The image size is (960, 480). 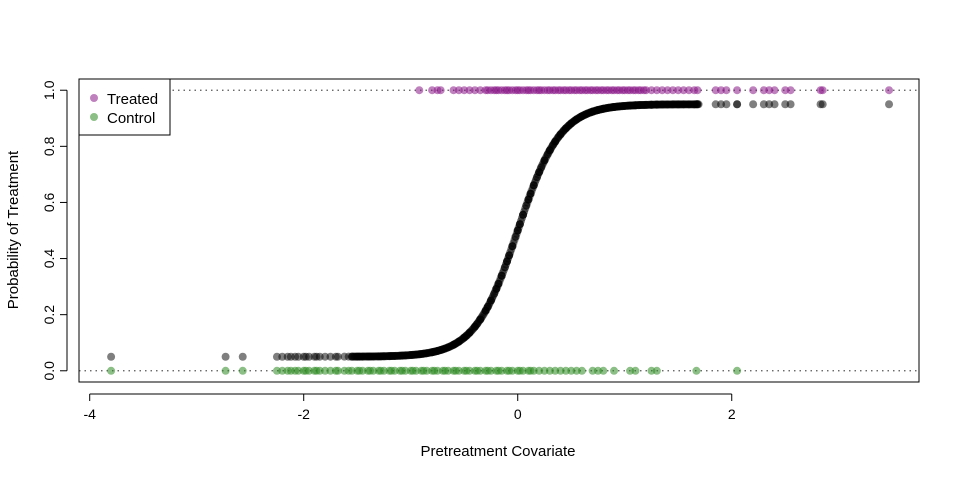 What do you see at coordinates (94, 117) in the screenshot?
I see `legend-marker-control` at bounding box center [94, 117].